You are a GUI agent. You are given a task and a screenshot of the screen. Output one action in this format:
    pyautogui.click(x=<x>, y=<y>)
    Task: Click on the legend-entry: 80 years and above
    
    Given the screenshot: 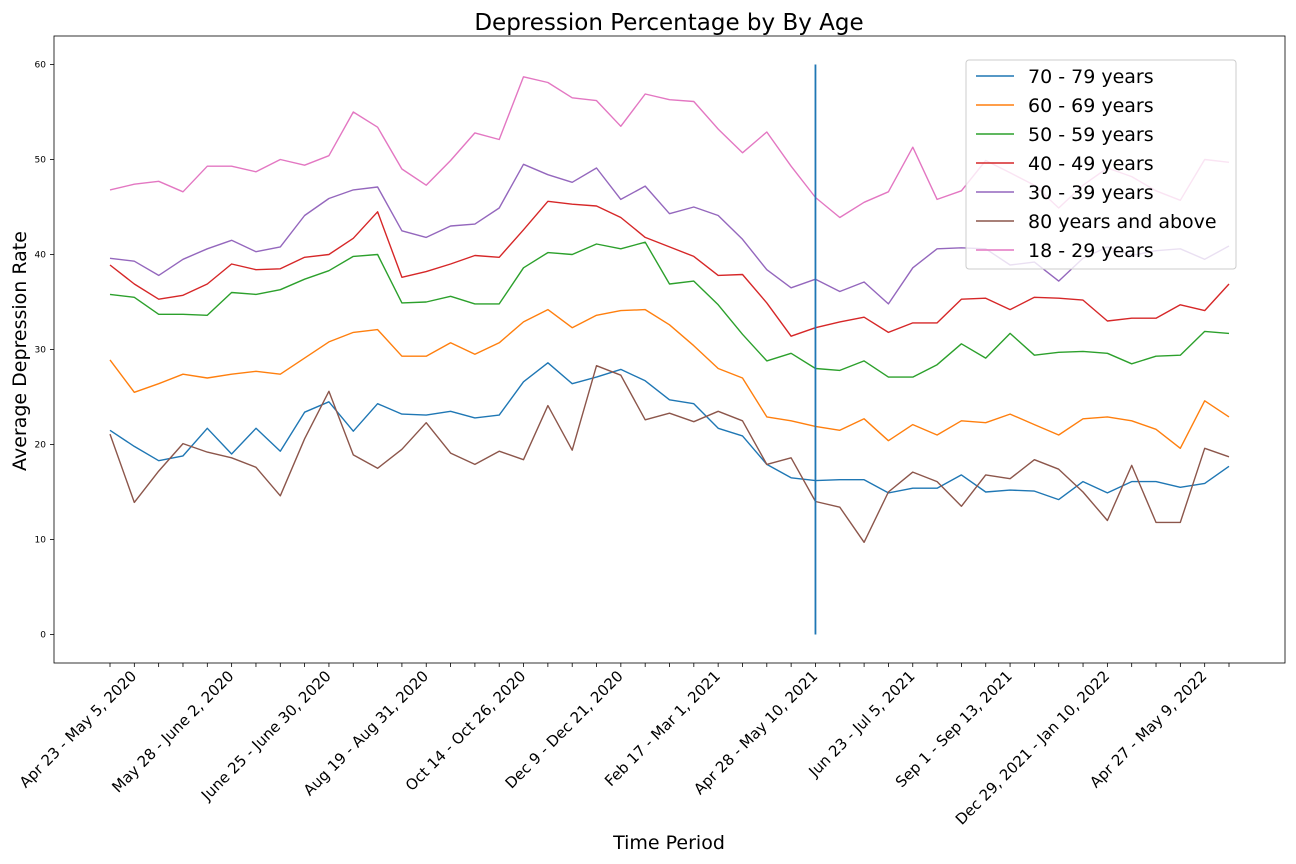 What is the action you would take?
    pyautogui.click(x=1122, y=222)
    